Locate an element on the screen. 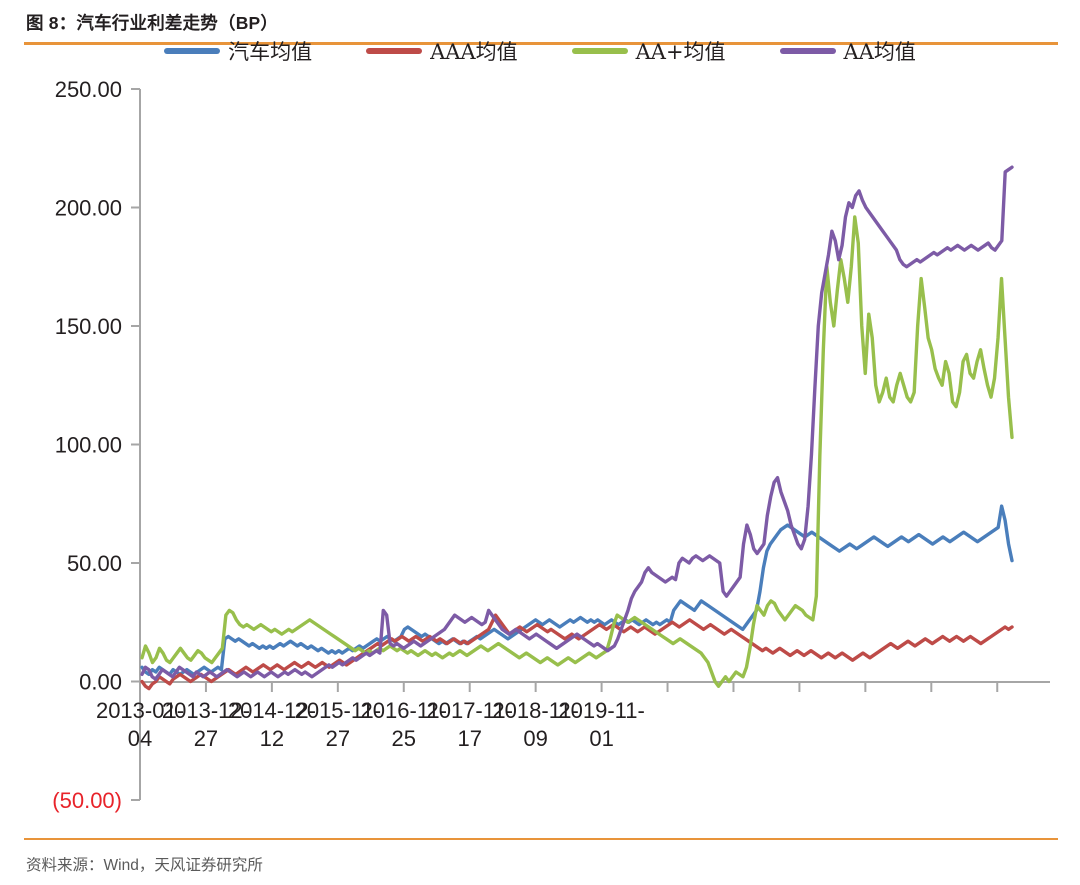 The width and height of the screenshot is (1080, 885). legend-item-label: AA+均值 is located at coordinates (680, 52).